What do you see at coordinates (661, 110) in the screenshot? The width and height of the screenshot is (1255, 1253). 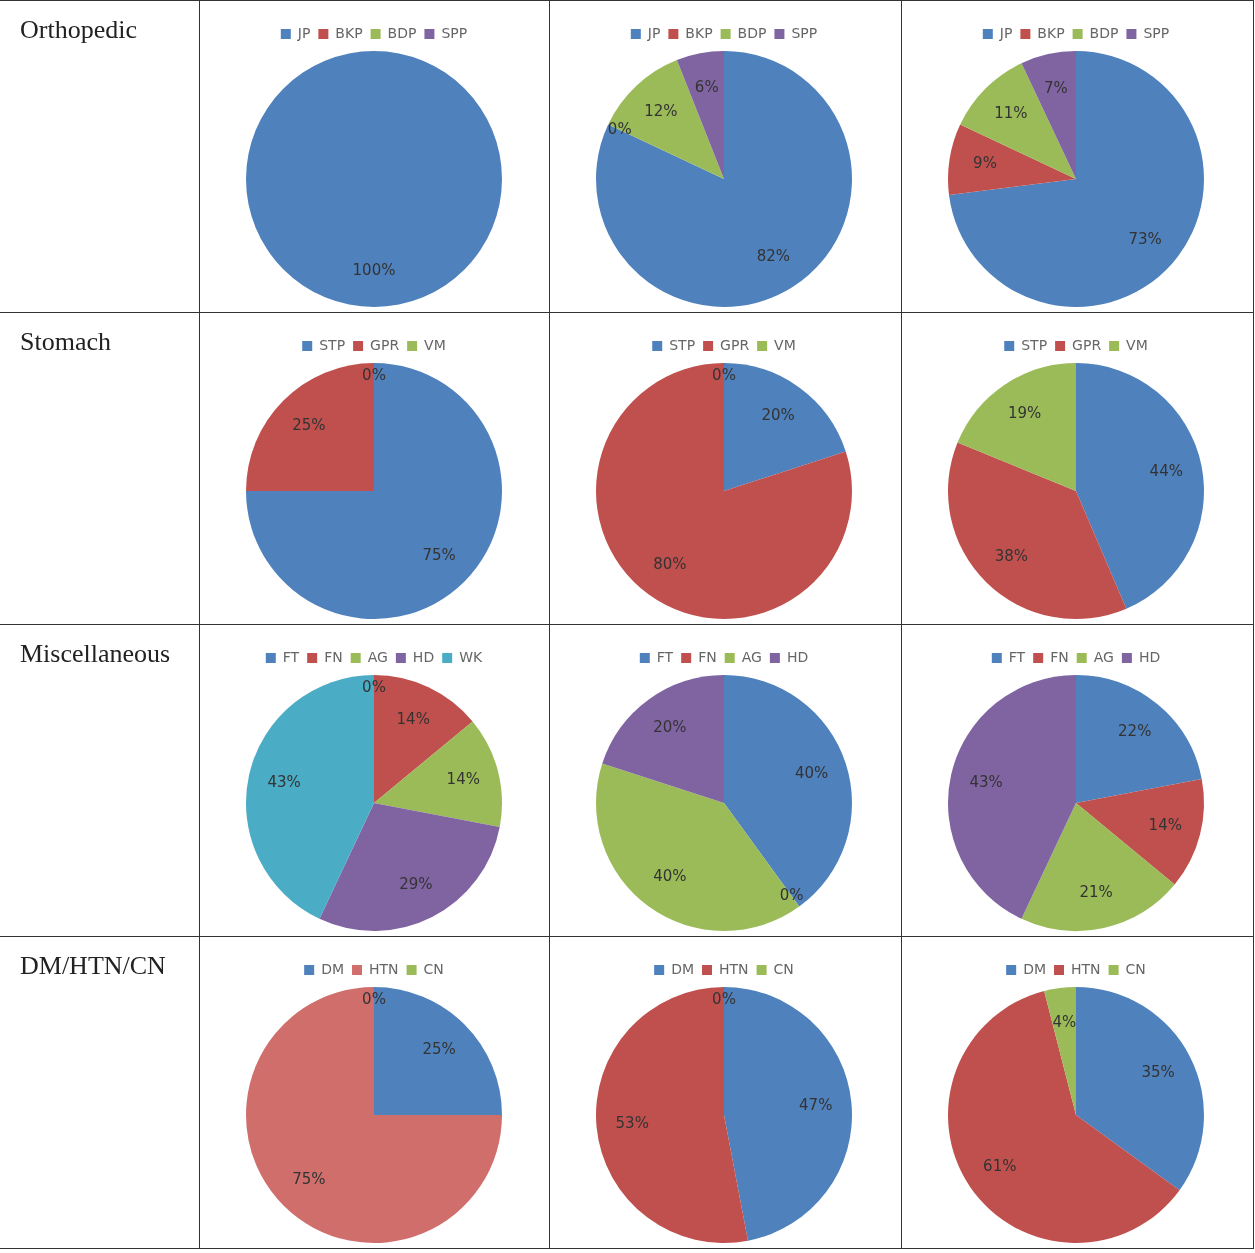 I see `data-label: 12%` at bounding box center [661, 110].